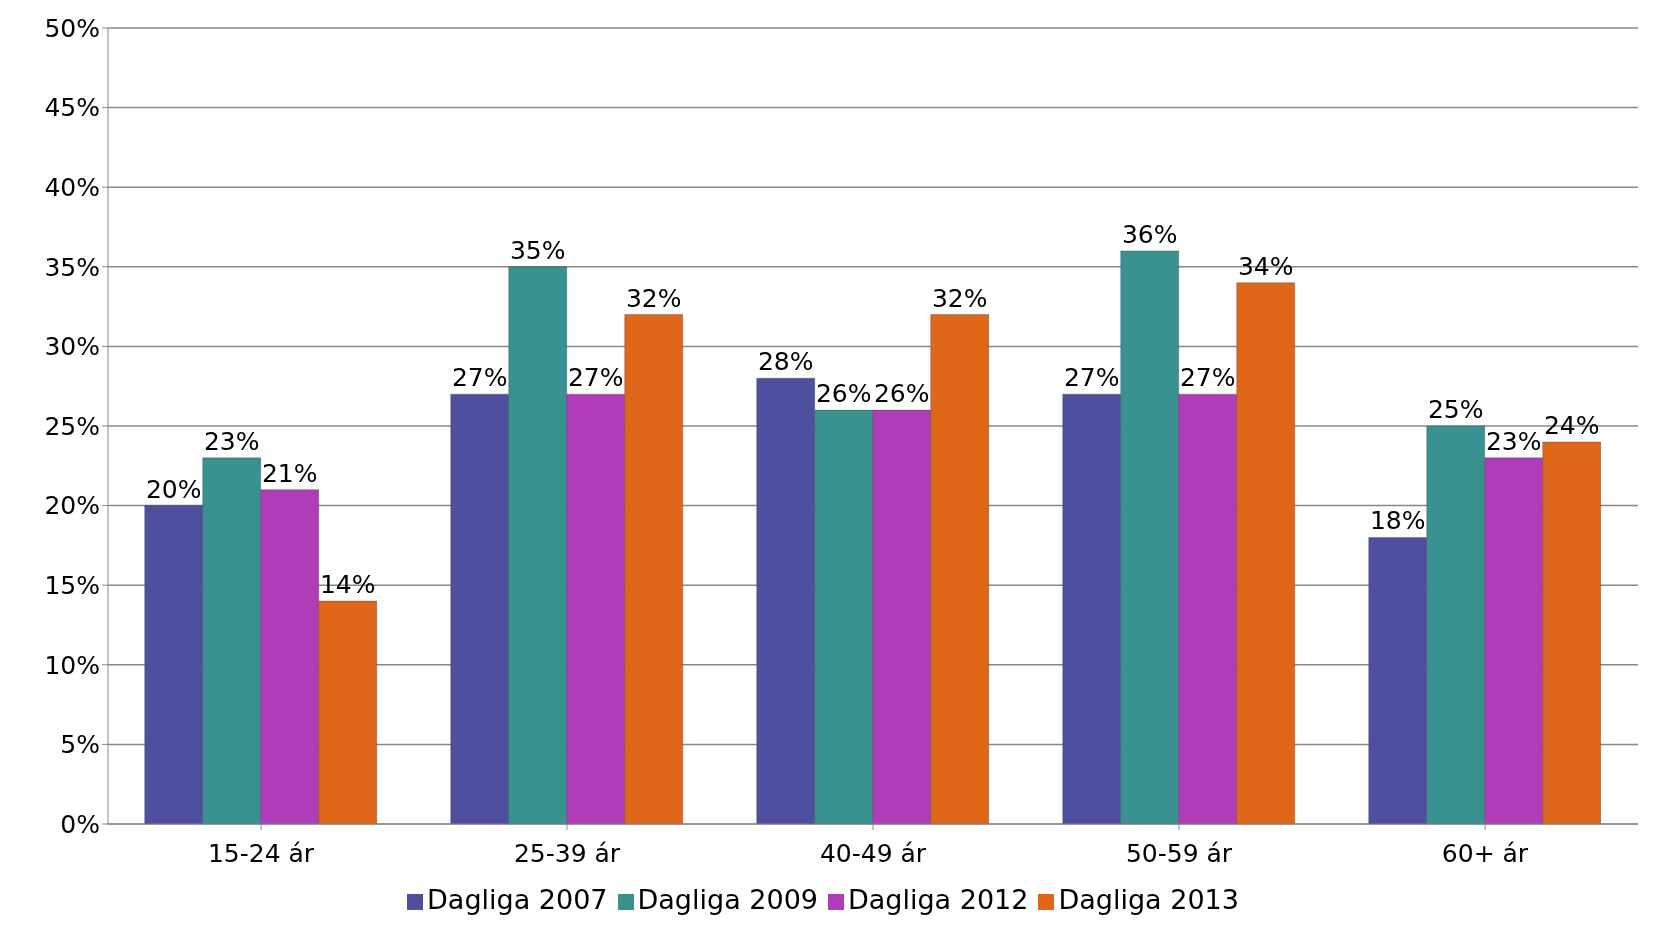 This screenshot has height=930, width=1665. I want to click on y-tick-label: 5%, so click(80, 745).